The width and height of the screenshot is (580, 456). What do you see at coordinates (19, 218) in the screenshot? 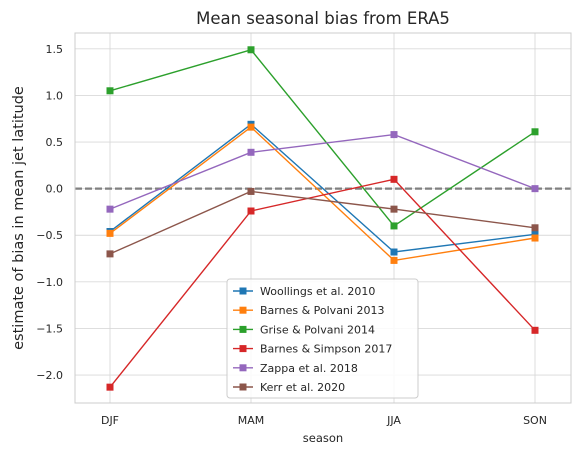
I see `y-axis-label: estimate of bias in mean jet latitude` at bounding box center [19, 218].